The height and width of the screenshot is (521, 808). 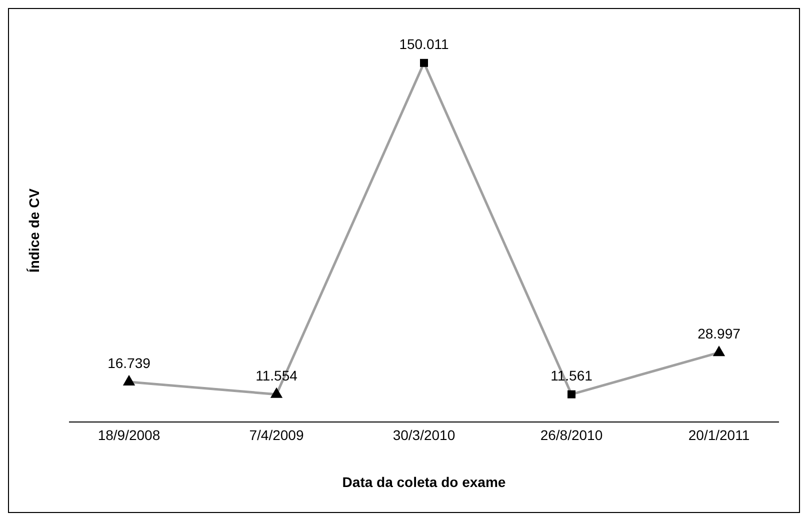 What do you see at coordinates (129, 362) in the screenshot?
I see `data-label: 16.739` at bounding box center [129, 362].